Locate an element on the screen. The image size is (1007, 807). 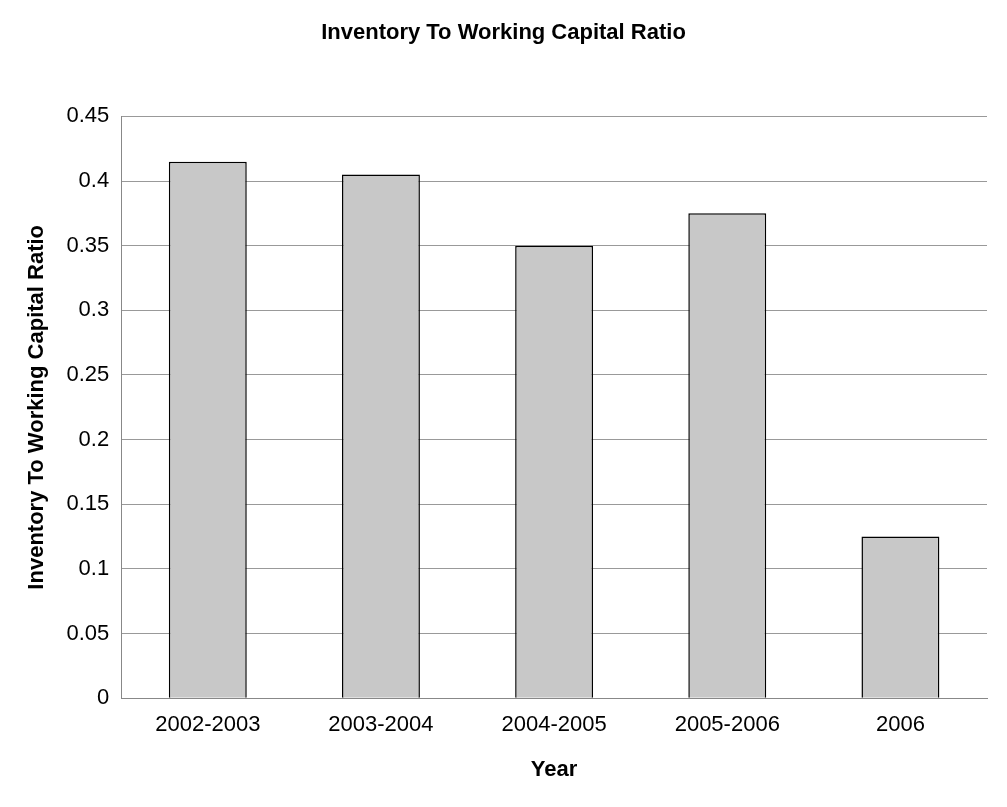
x-tick-label: 2005-2006 is located at coordinates (727, 724).